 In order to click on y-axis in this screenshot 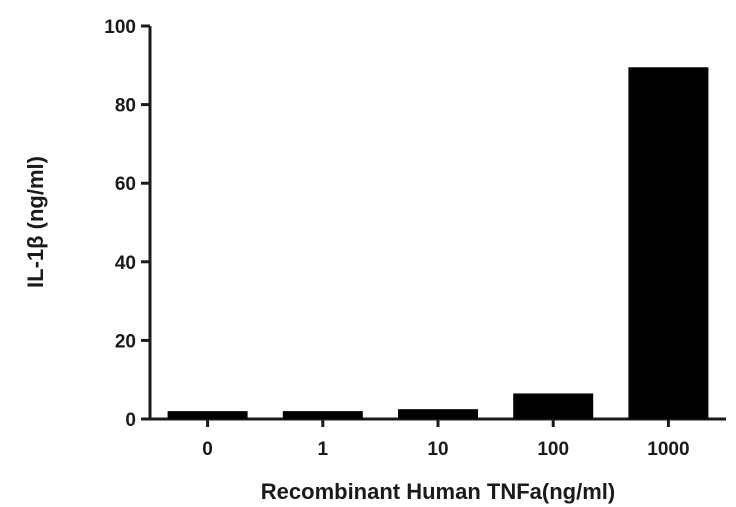, I will do `click(146, 222)`.